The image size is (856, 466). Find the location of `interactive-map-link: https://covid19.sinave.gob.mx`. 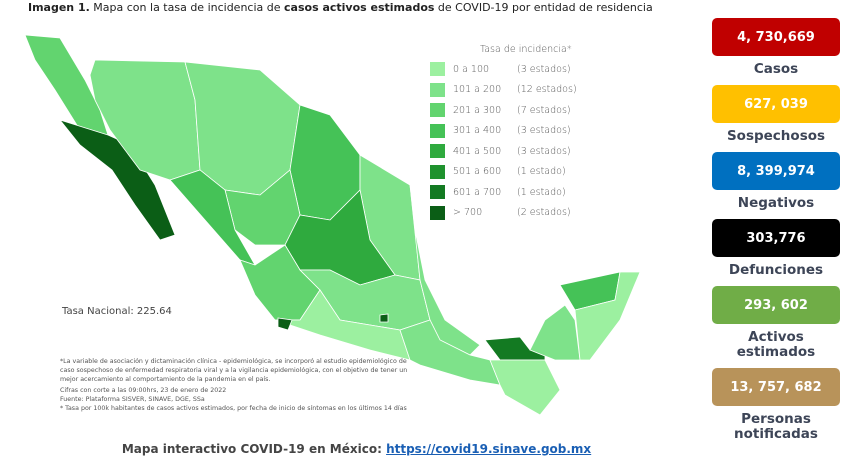

interactive-map-link: https://covid19.sinave.gob.mx is located at coordinates (489, 449).